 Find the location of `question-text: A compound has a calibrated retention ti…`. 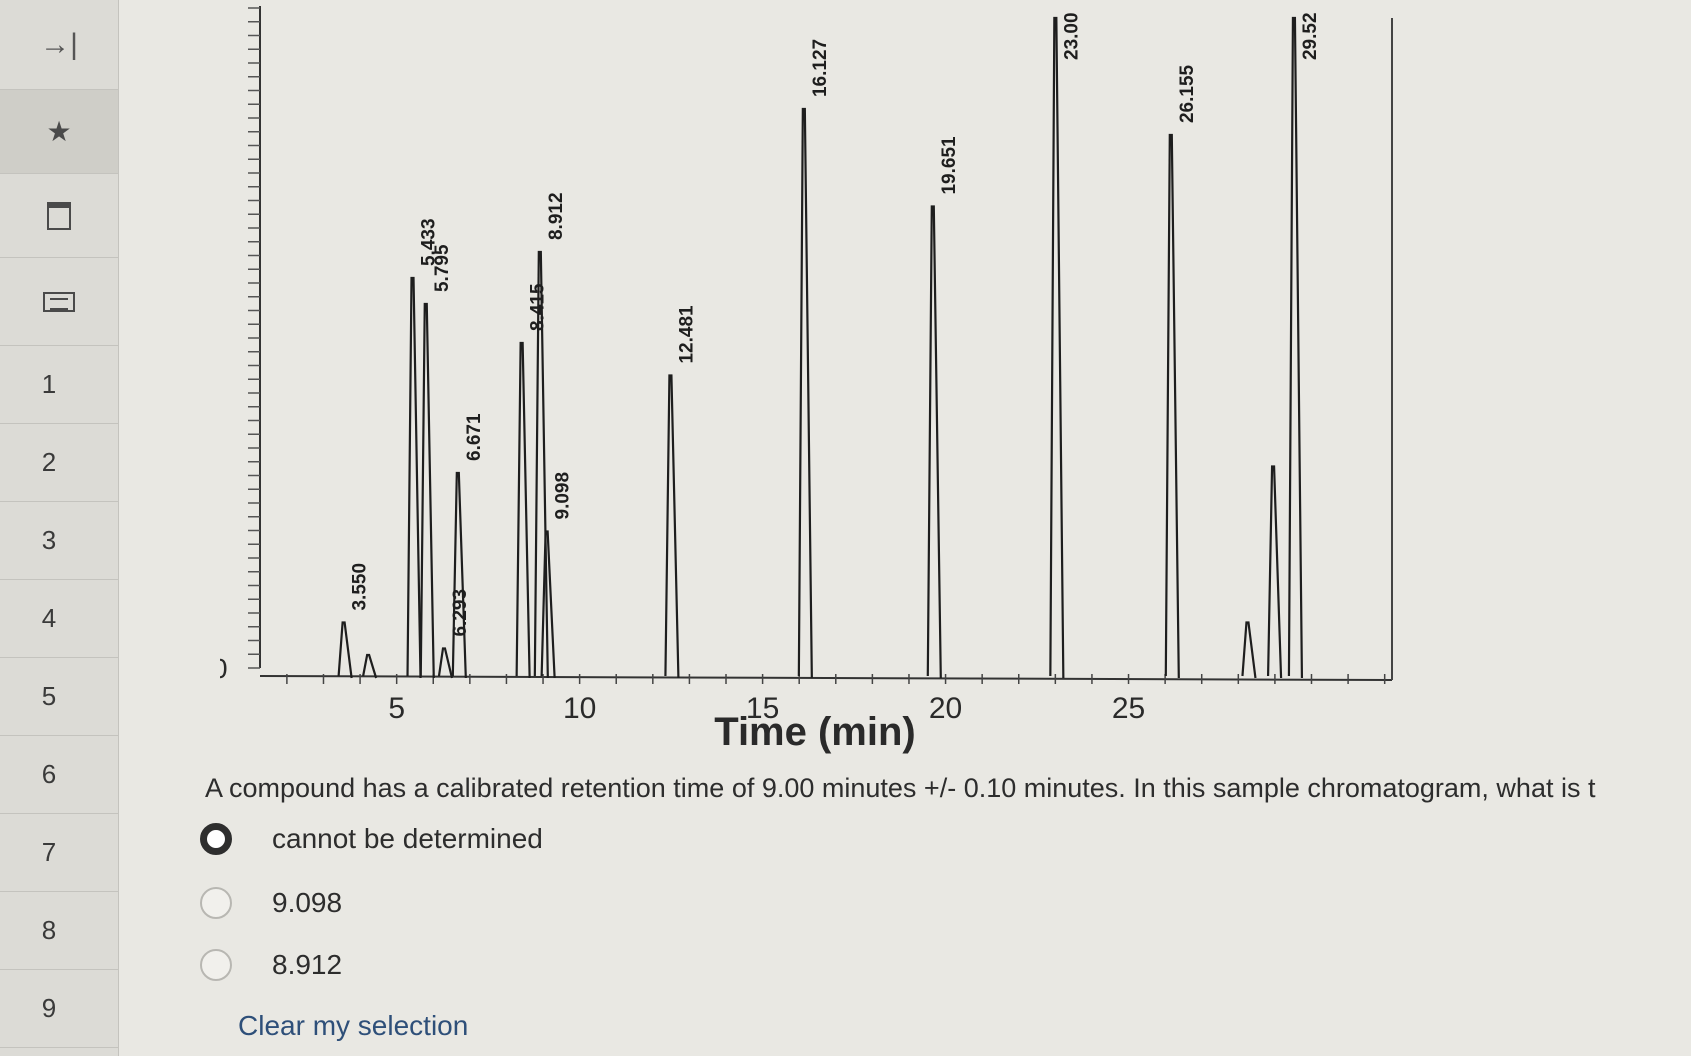

question-text: A compound has a calibrated retention ti… is located at coordinates (900, 788).